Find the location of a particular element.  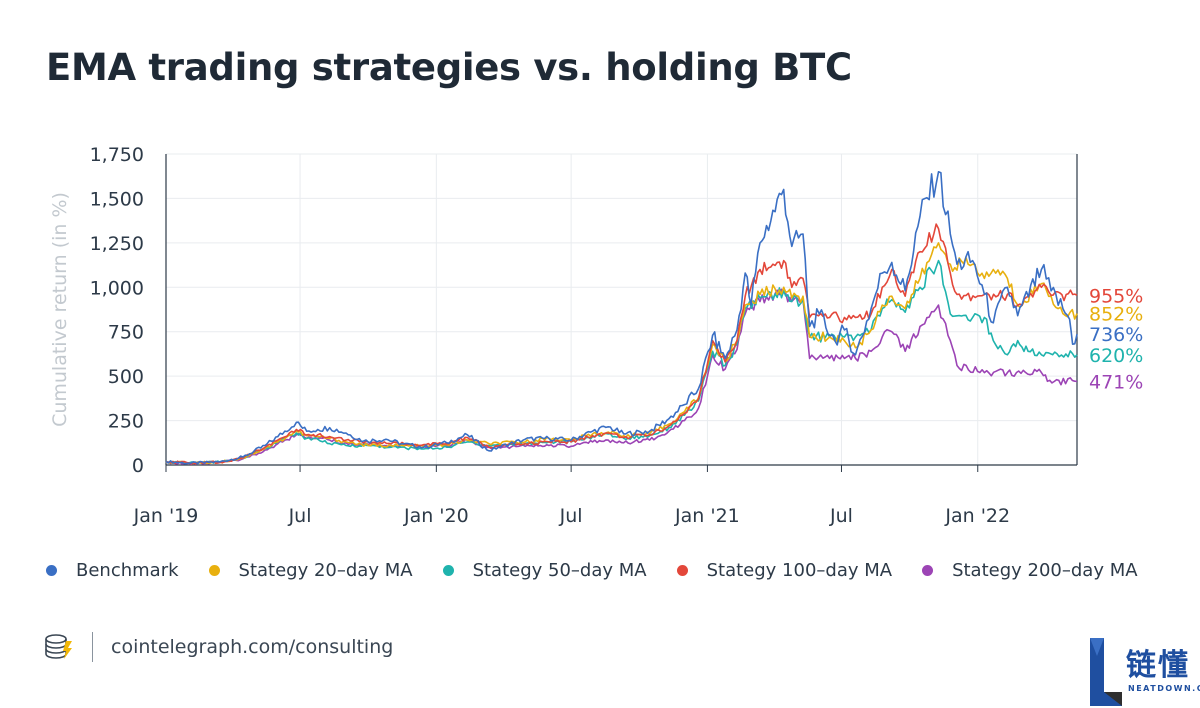

legend-item: Benchmark is located at coordinates (112, 570).